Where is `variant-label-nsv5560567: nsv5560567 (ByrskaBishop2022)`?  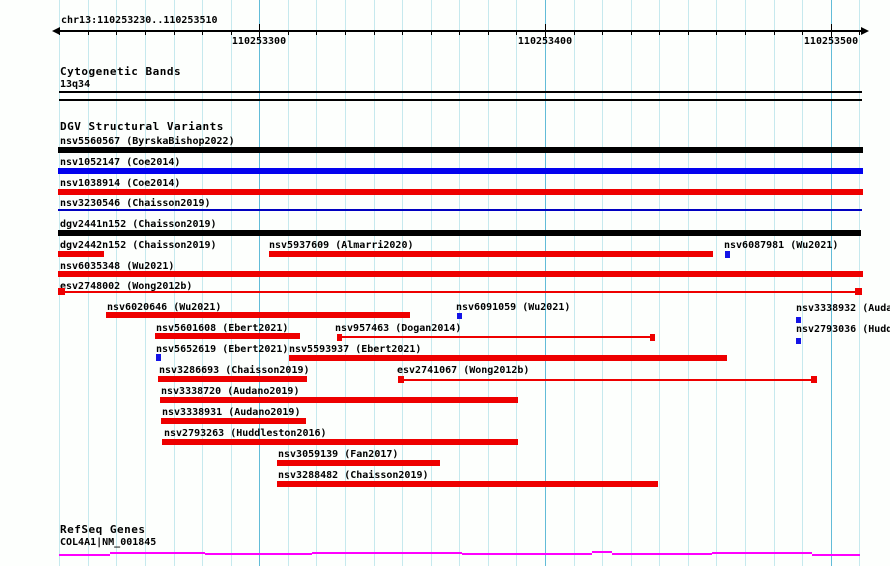 variant-label-nsv5560567: nsv5560567 (ByrskaBishop2022) is located at coordinates (147, 141).